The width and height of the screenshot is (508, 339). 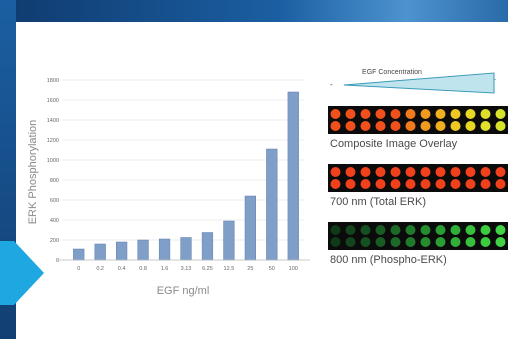 What do you see at coordinates (183, 291) in the screenshot?
I see `x-axis-title: EGF ng/ml` at bounding box center [183, 291].